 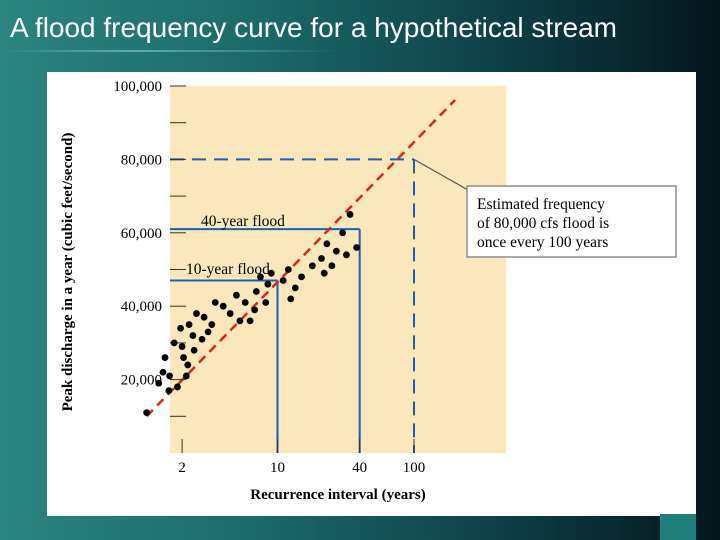 I want to click on x-tick-label: 10, so click(x=277, y=468).